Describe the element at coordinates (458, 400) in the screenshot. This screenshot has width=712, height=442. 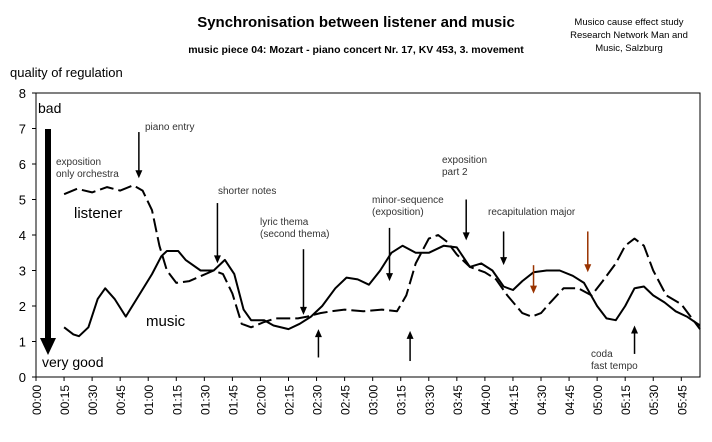
I see `x-tick-label: 03:45` at that location.